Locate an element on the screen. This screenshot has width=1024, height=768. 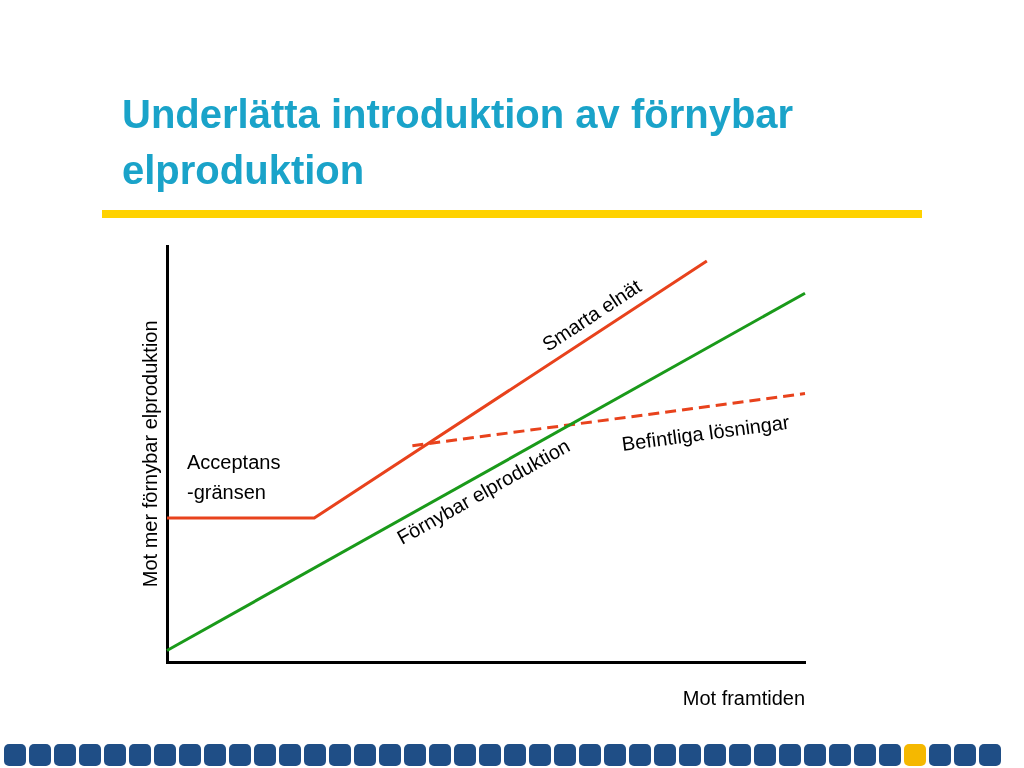
annotation: Acceptans -gränsen is located at coordinates (234, 476).